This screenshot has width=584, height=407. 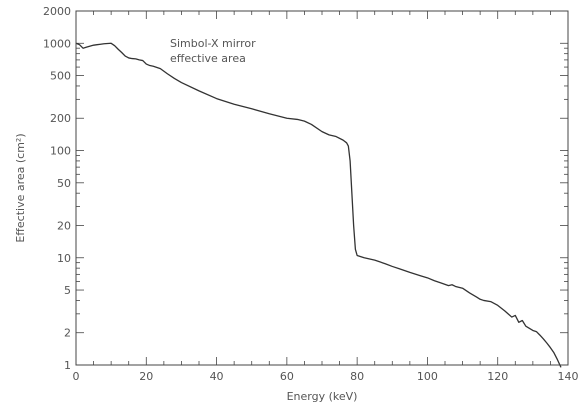 What do you see at coordinates (146, 376) in the screenshot?
I see `x-tick-label: 20` at bounding box center [146, 376].